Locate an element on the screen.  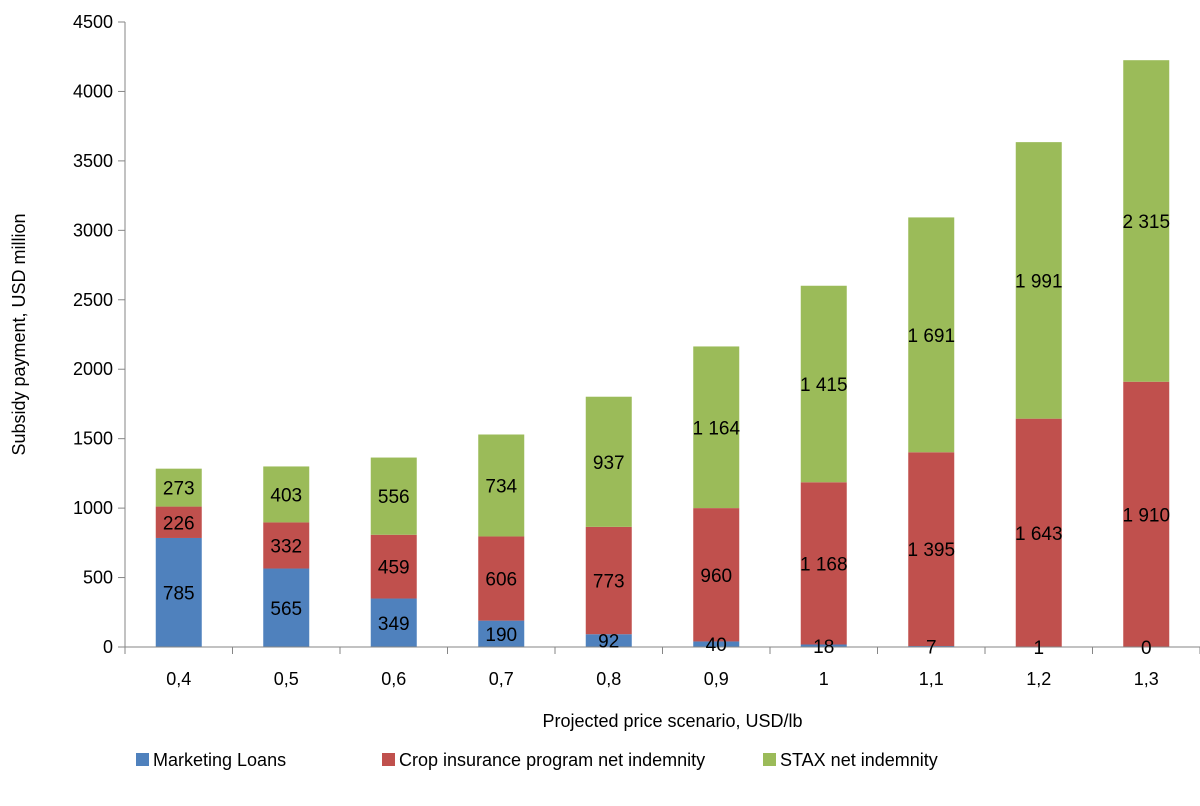
y-tick-label: 500 is located at coordinates (98, 578).